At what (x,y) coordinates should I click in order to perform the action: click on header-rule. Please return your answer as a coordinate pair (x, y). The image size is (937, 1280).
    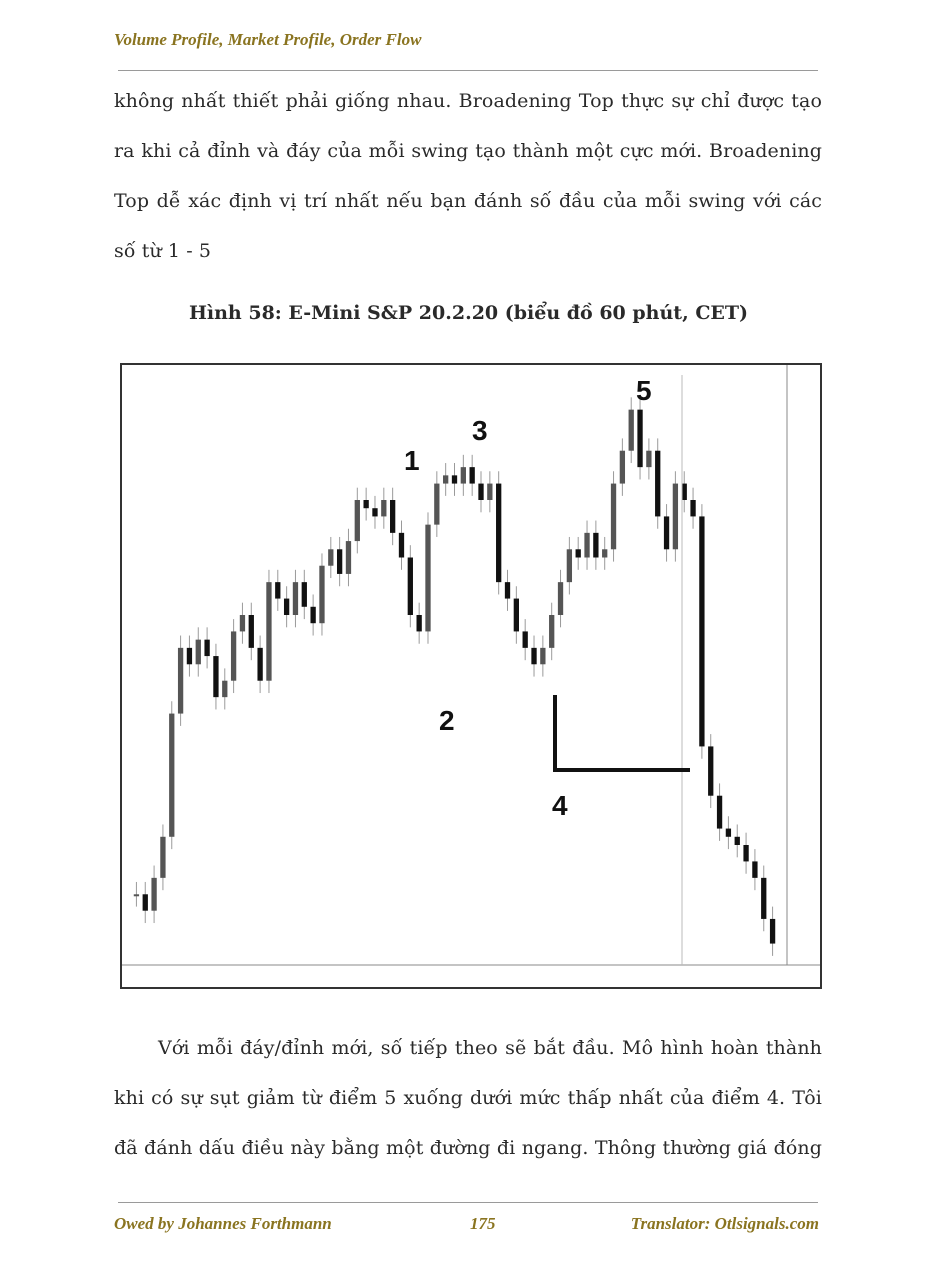
    Looking at the image, I should click on (468, 70).